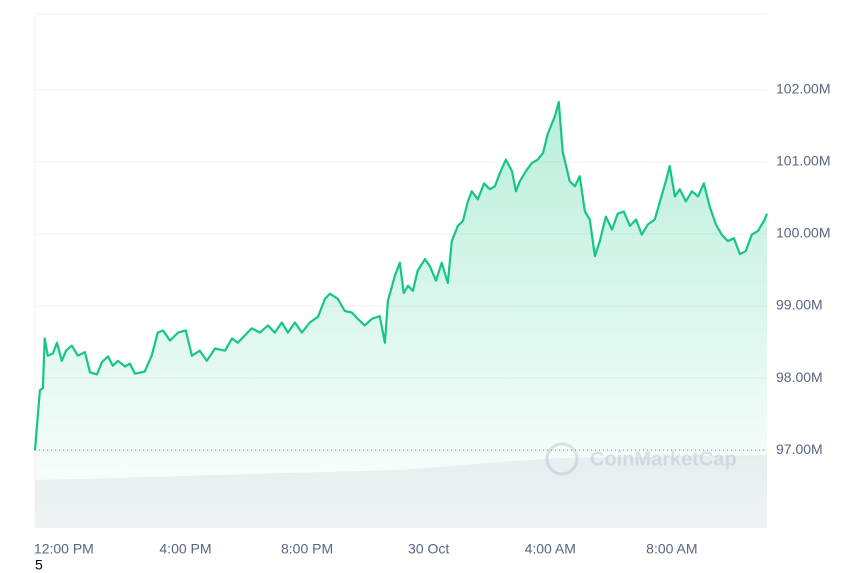  I want to click on y-tick-label: 99.00M, so click(799, 305).